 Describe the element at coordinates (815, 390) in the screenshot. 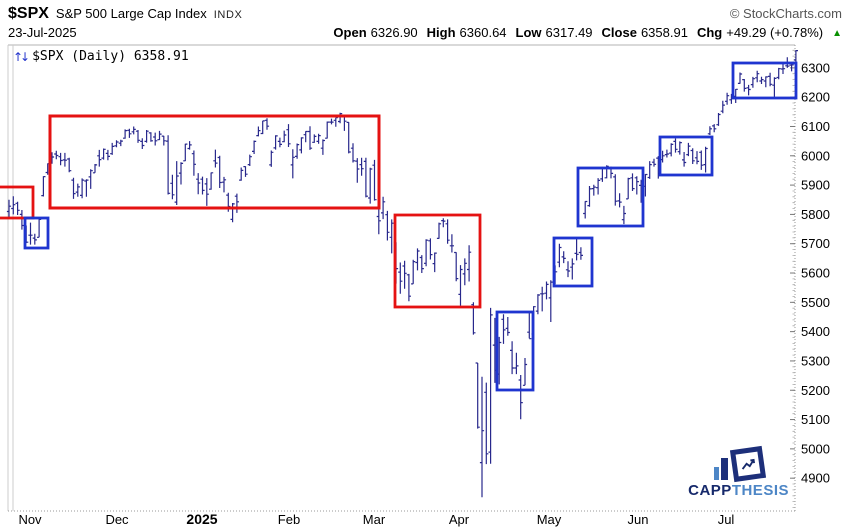

I see `y-axis-label: 5200` at that location.